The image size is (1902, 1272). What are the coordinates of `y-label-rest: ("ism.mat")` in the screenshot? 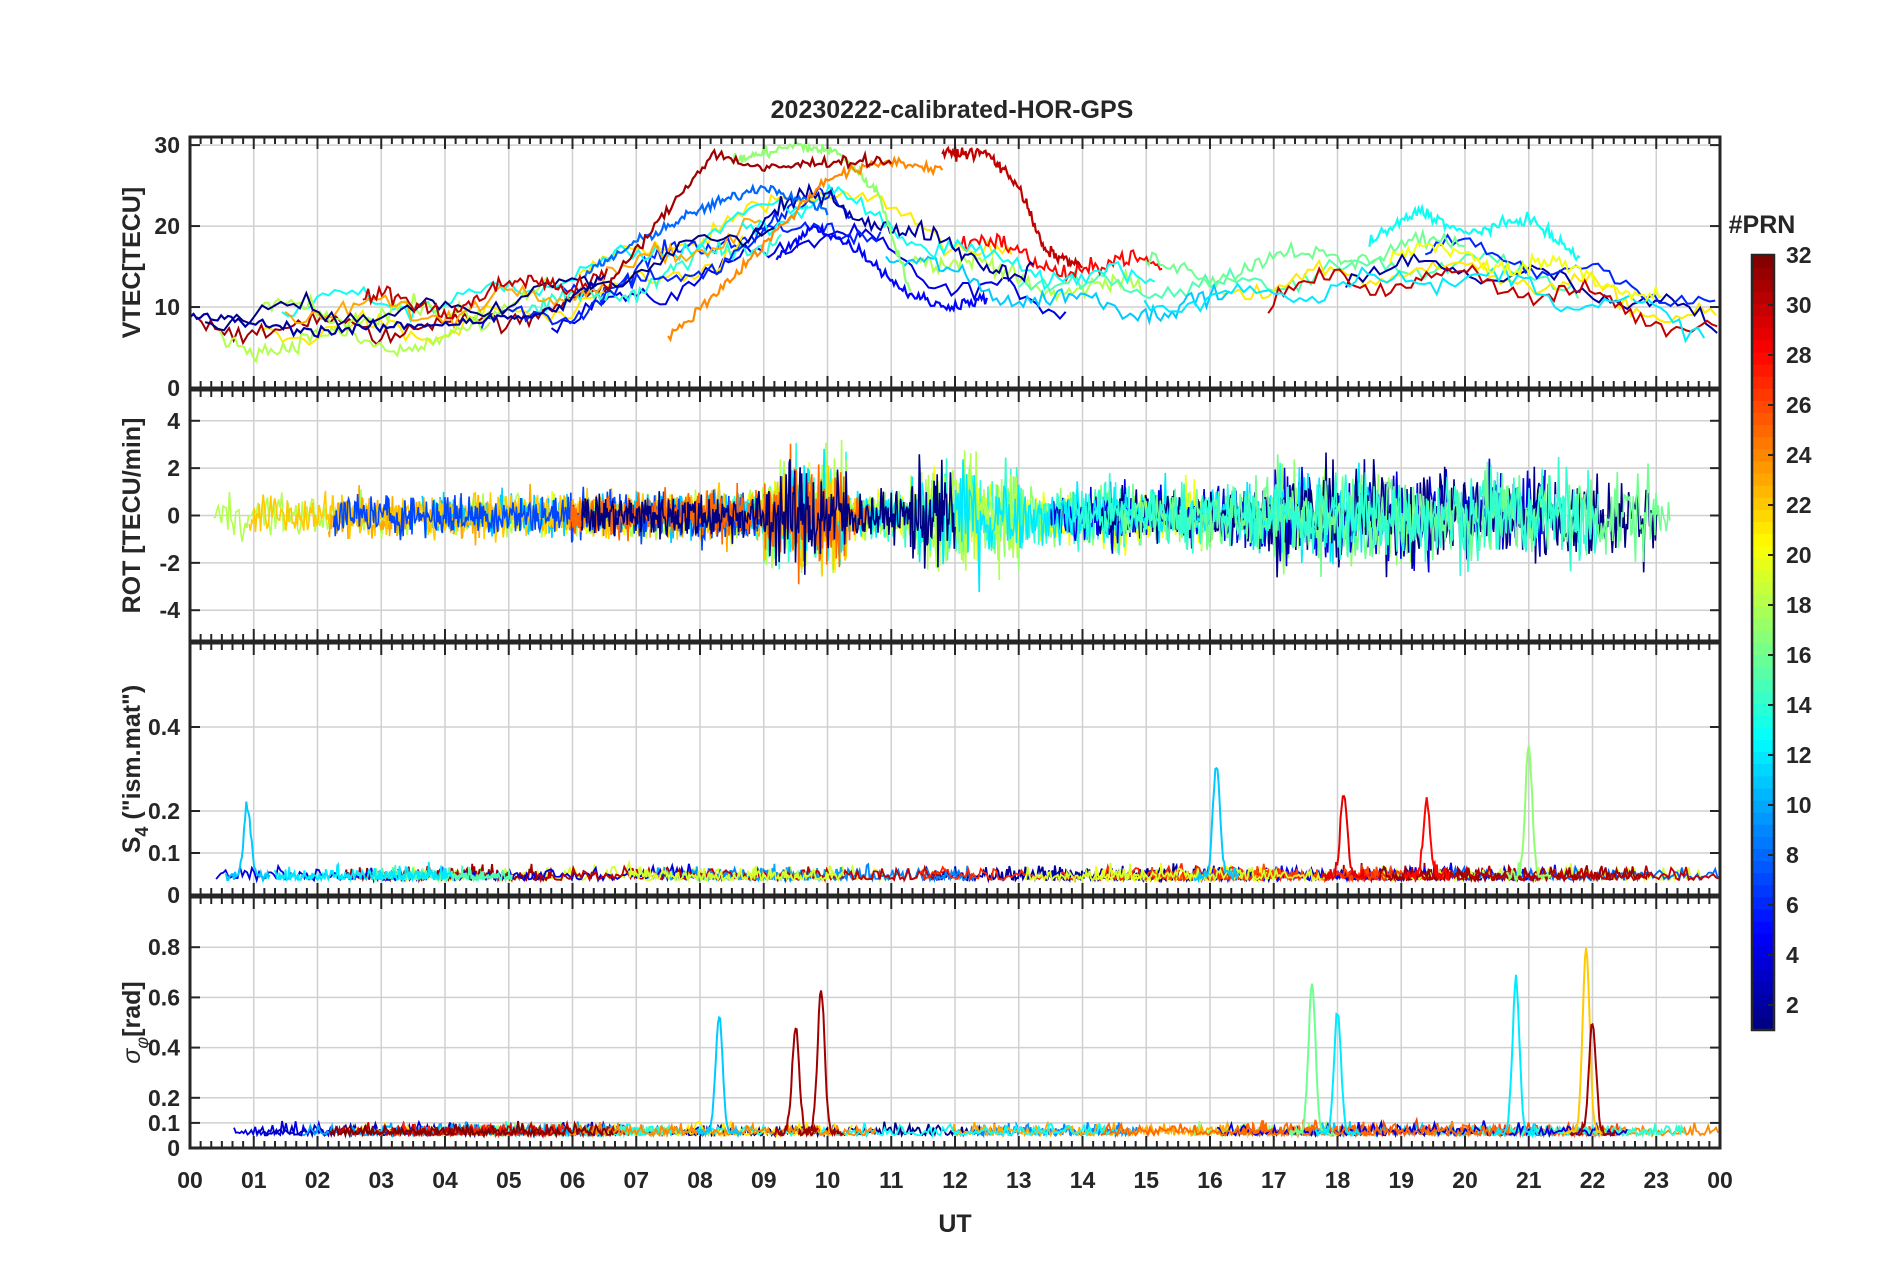 It's located at (132, 756).